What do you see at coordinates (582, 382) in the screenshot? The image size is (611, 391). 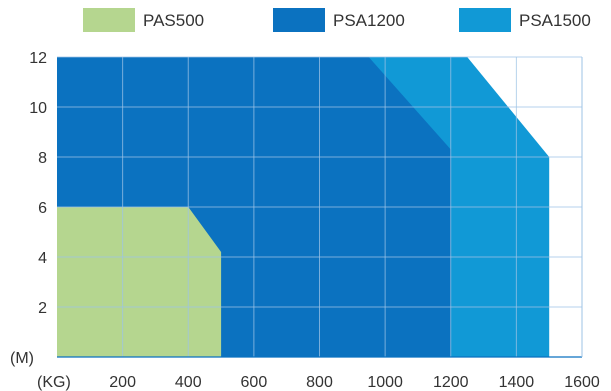 I see `x-tick-label: 1600` at bounding box center [582, 382].